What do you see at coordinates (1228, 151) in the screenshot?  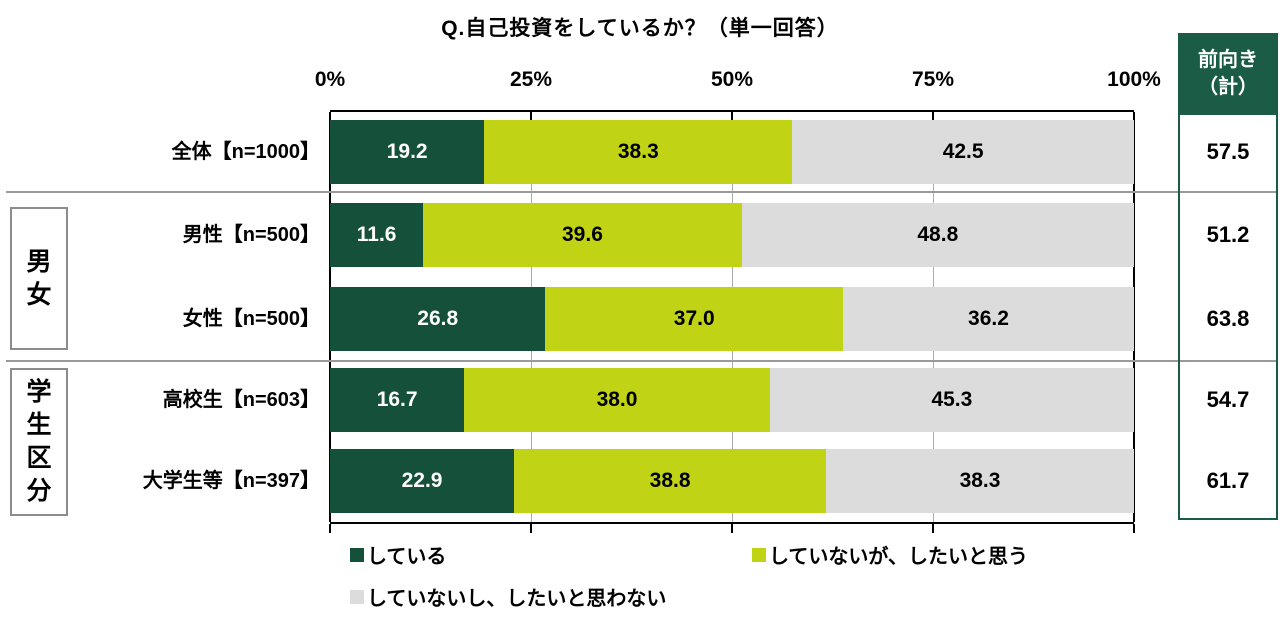 I see `summary-value: 57.5` at bounding box center [1228, 151].